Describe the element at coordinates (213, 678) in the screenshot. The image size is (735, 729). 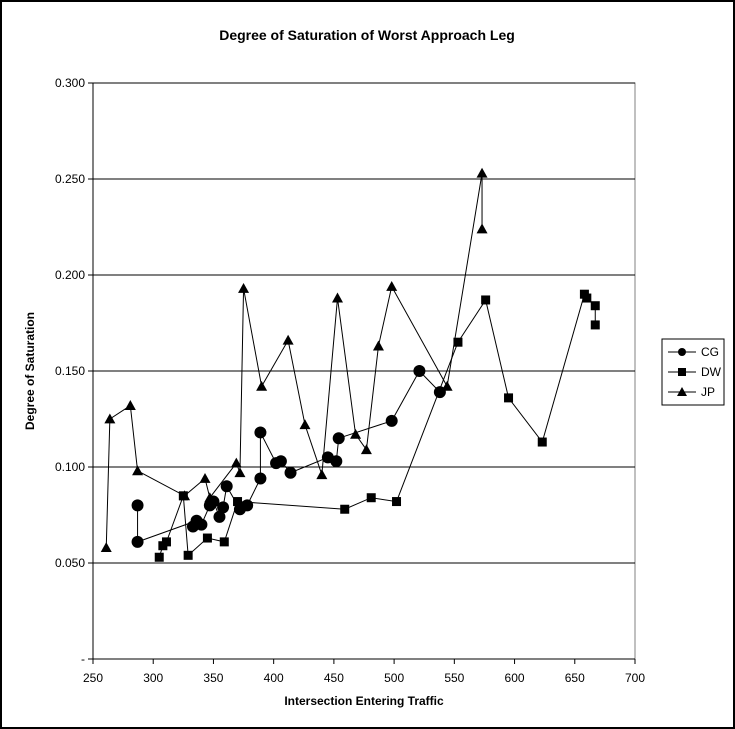
I see `x-tick-label: 350` at that location.